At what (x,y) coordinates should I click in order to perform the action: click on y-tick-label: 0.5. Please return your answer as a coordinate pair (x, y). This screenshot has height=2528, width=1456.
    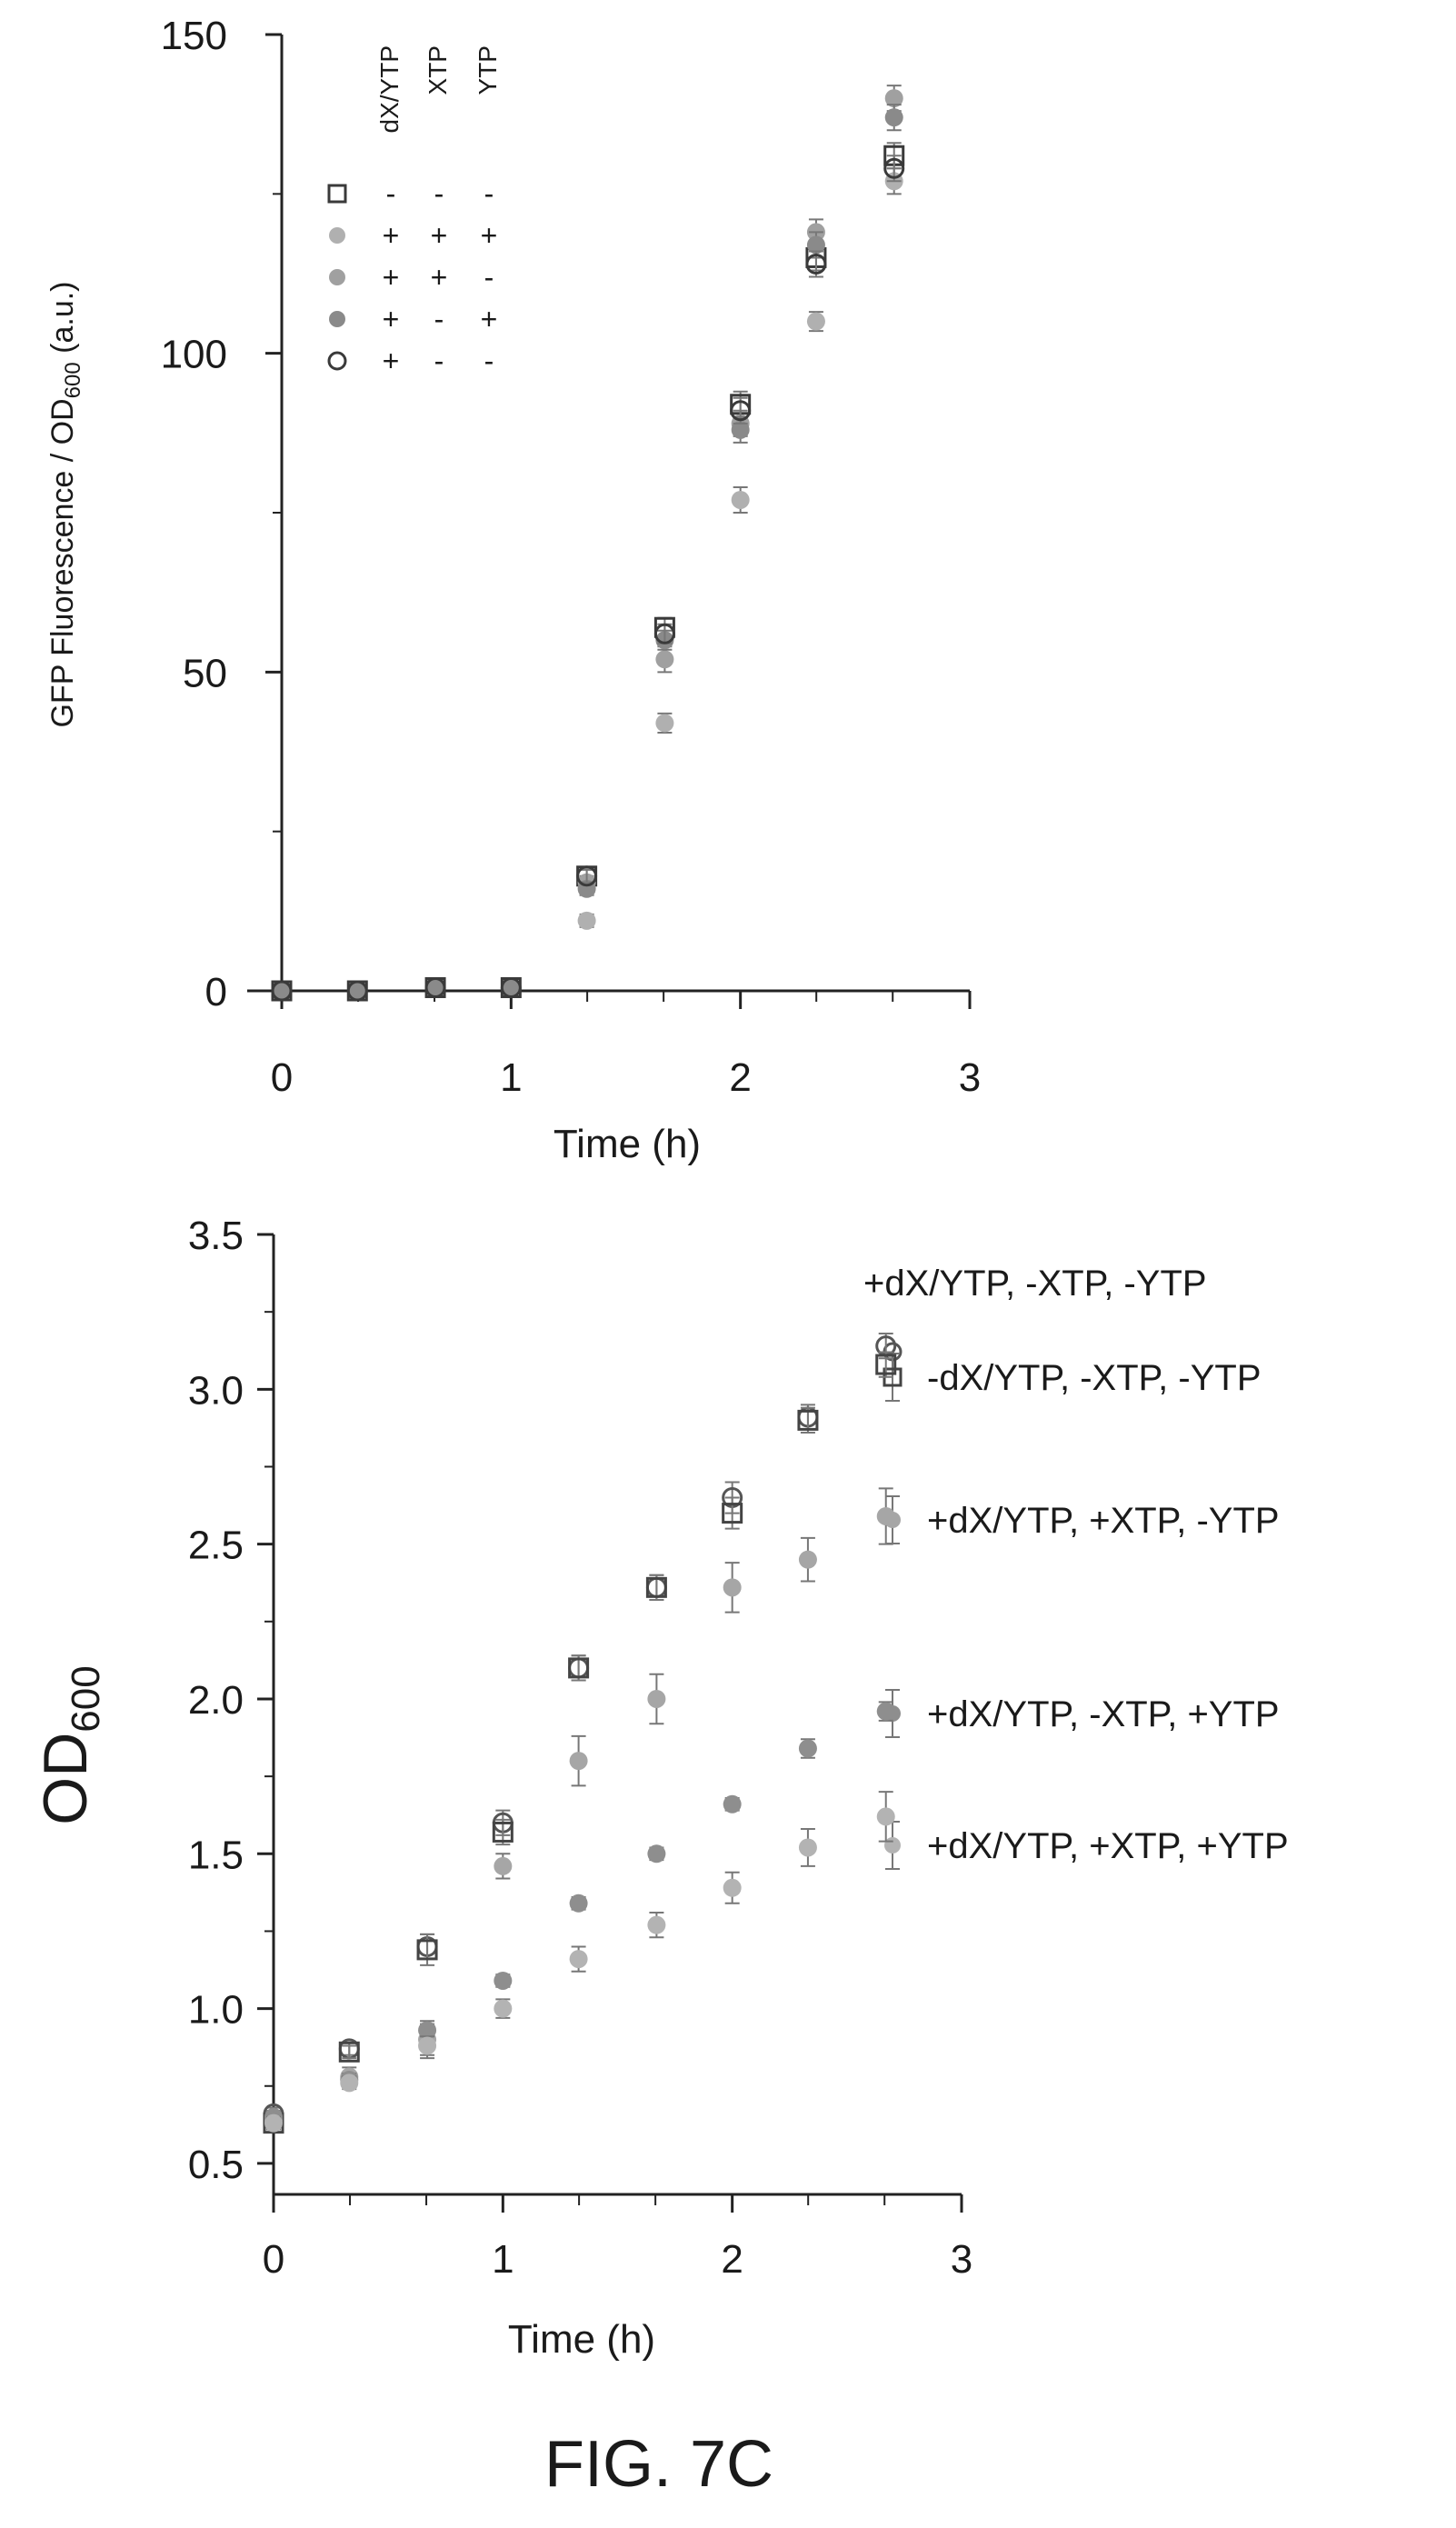
    Looking at the image, I should click on (216, 2165).